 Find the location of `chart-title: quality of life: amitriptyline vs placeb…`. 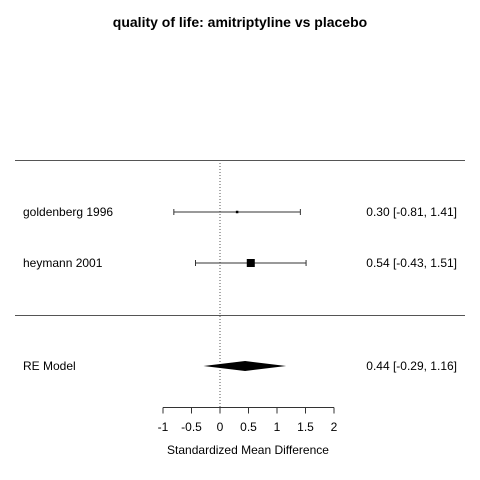

chart-title: quality of life: amitriptyline vs placeb… is located at coordinates (240, 22).